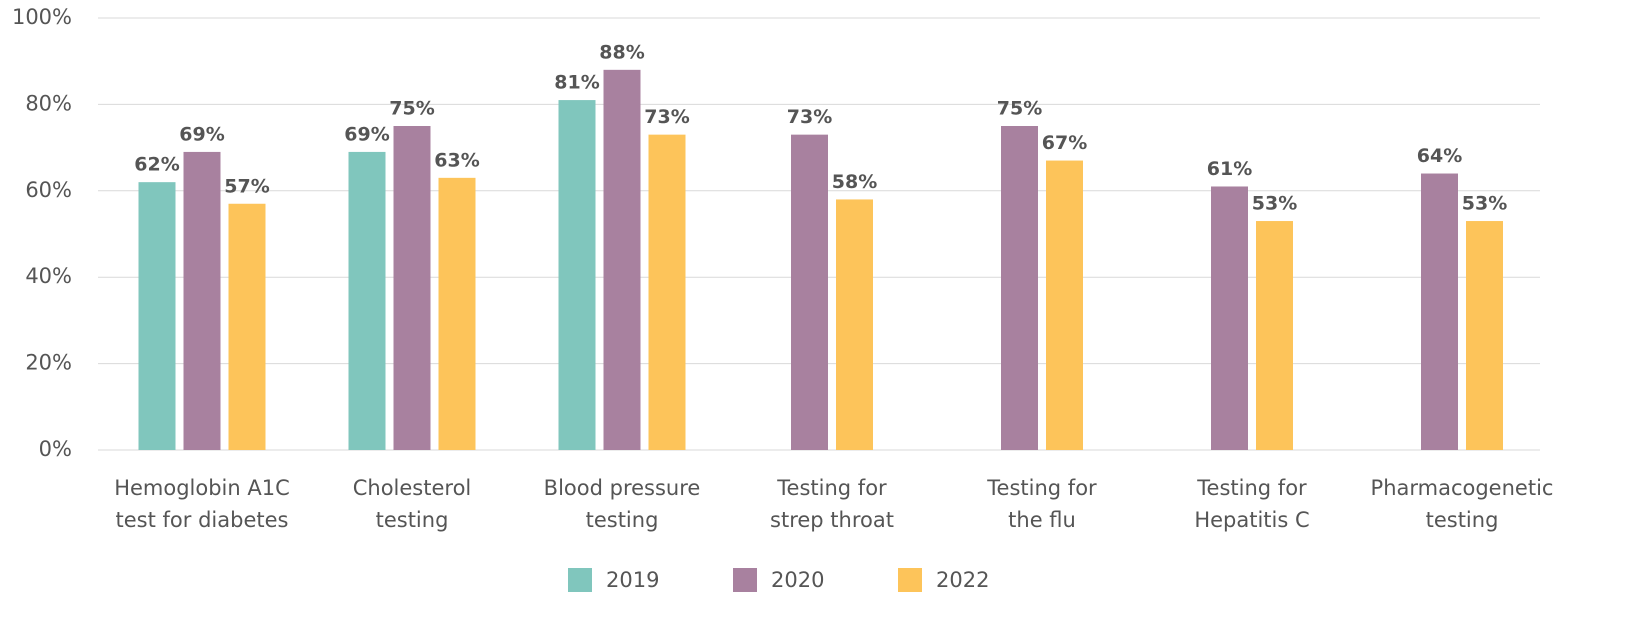 Image resolution: width=1632 pixels, height=617 pixels. Describe the element at coordinates (48, 363) in the screenshot. I see `y-tick-label: 20%` at that location.